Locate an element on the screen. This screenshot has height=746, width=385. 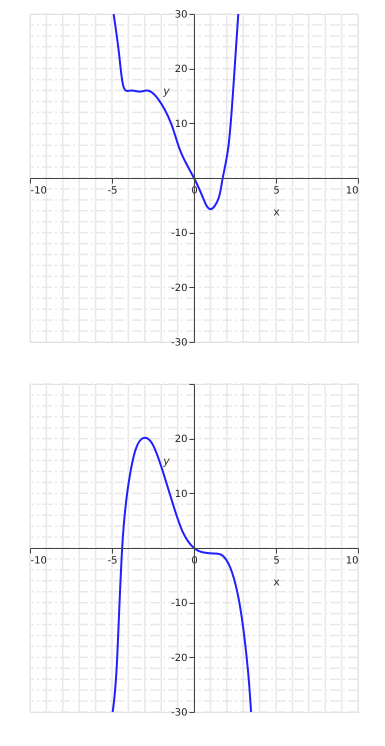
y-tick-label: 30 is located at coordinates (181, 15).